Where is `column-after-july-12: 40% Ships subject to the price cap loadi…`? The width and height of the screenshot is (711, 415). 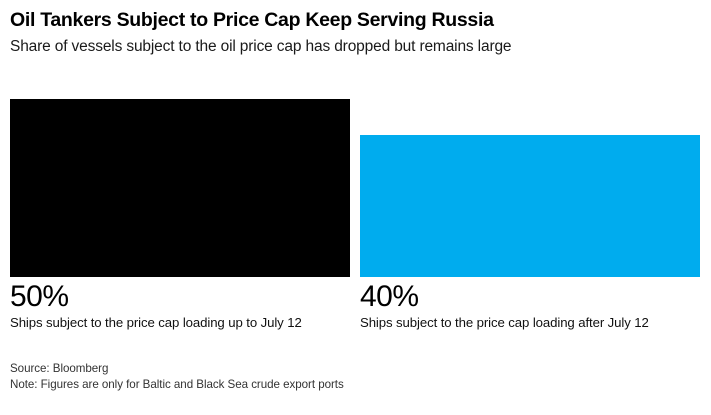
column-after-july-12: 40% Ships subject to the price cap loadi… is located at coordinates (532, 306).